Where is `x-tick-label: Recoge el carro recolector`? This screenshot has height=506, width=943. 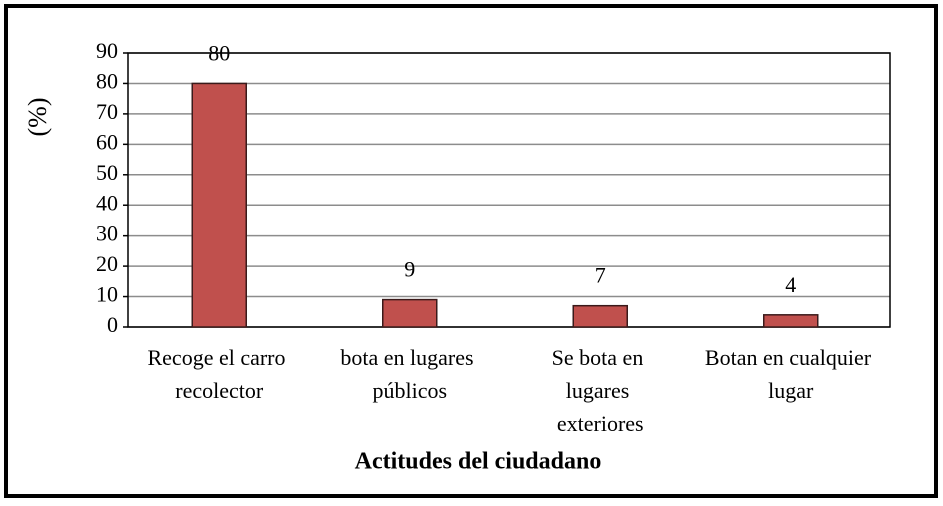 x-tick-label: Recoge el carro recolector is located at coordinates (219, 374).